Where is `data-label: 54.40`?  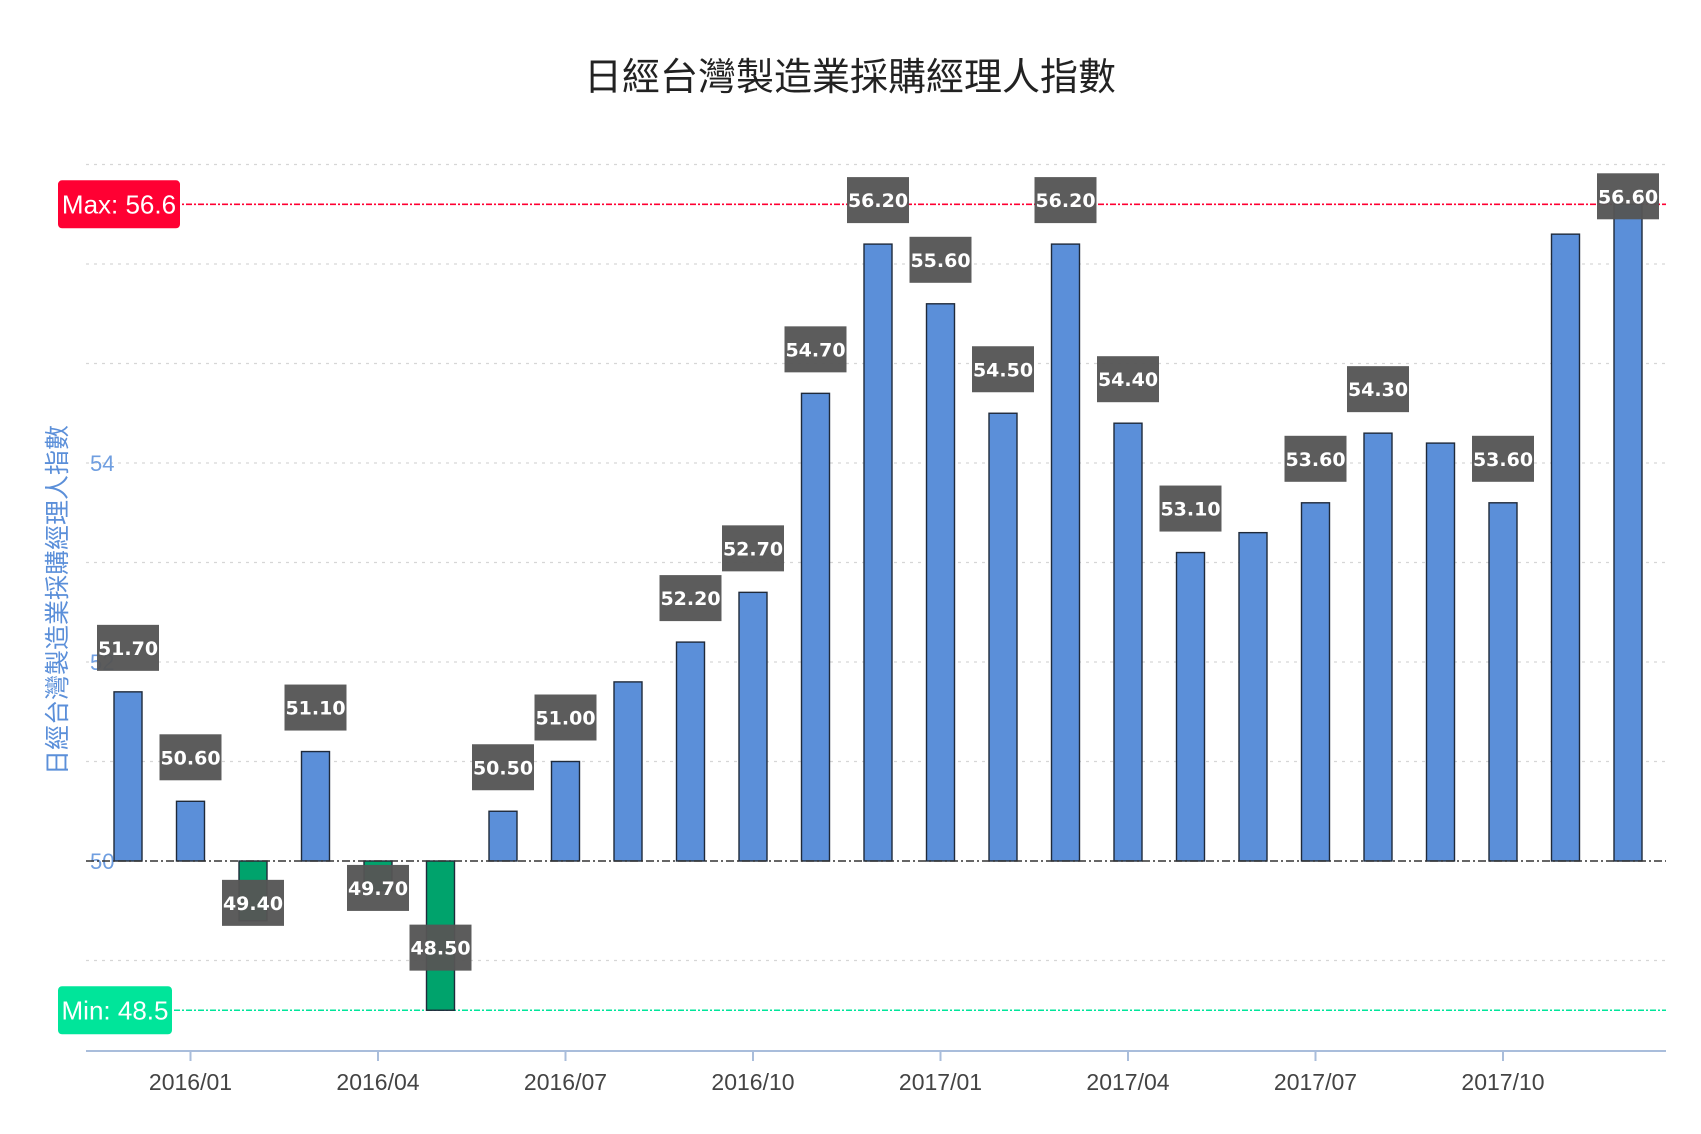
data-label: 54.40 is located at coordinates (1128, 380).